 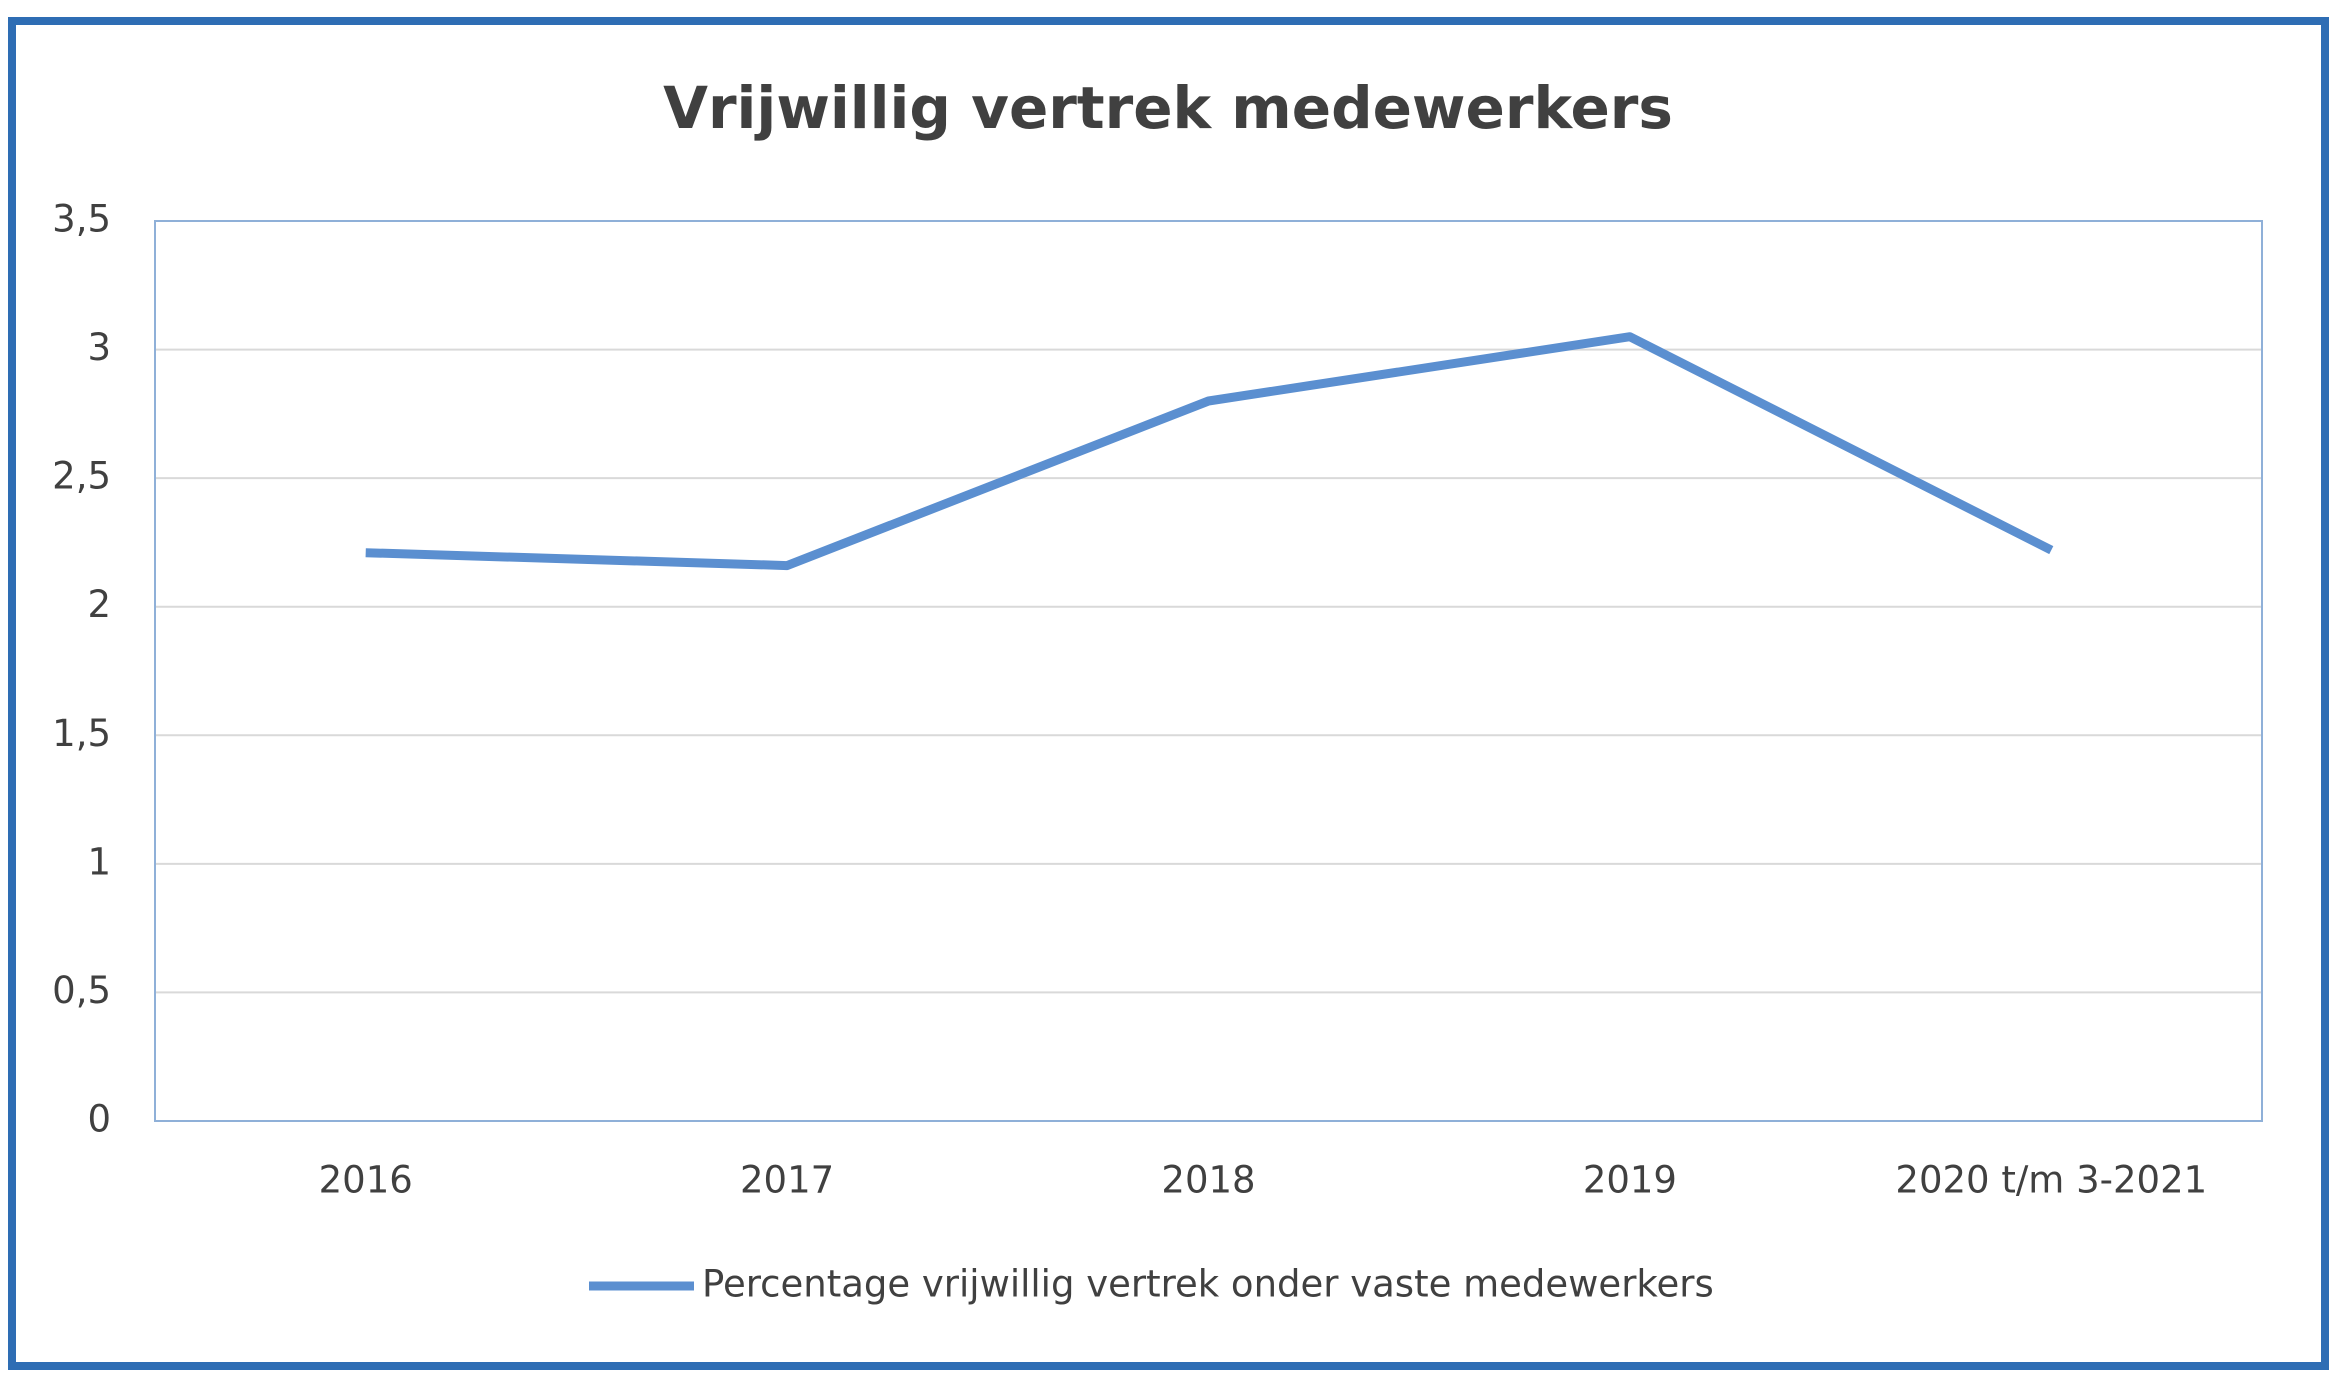 I want to click on y-tick-label: 0, so click(x=99, y=1119).